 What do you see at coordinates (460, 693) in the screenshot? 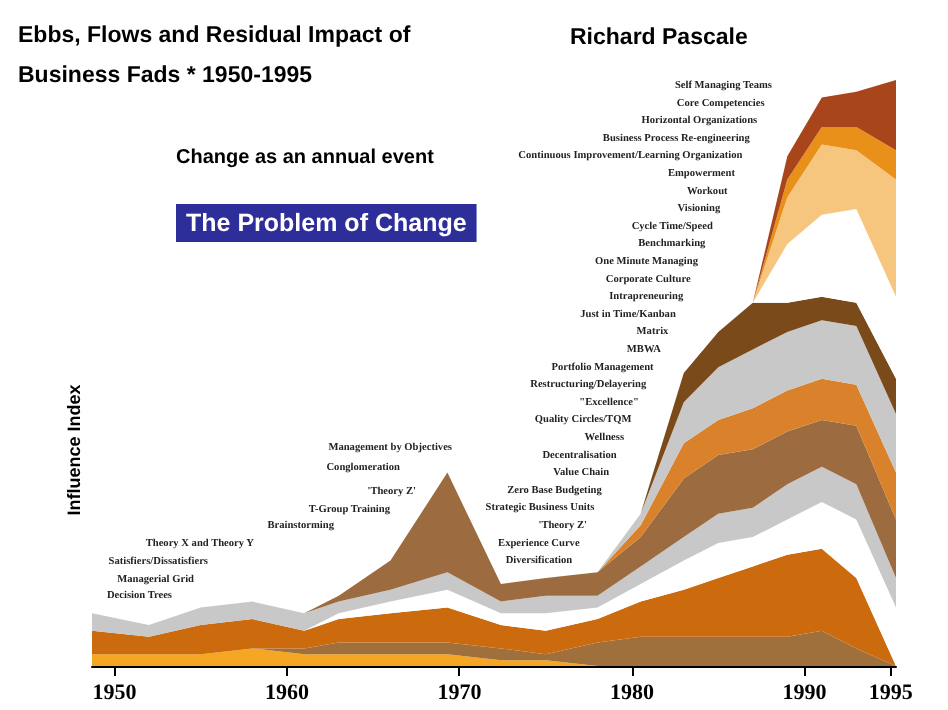
I see `x-tick-label: 1970` at bounding box center [460, 693].